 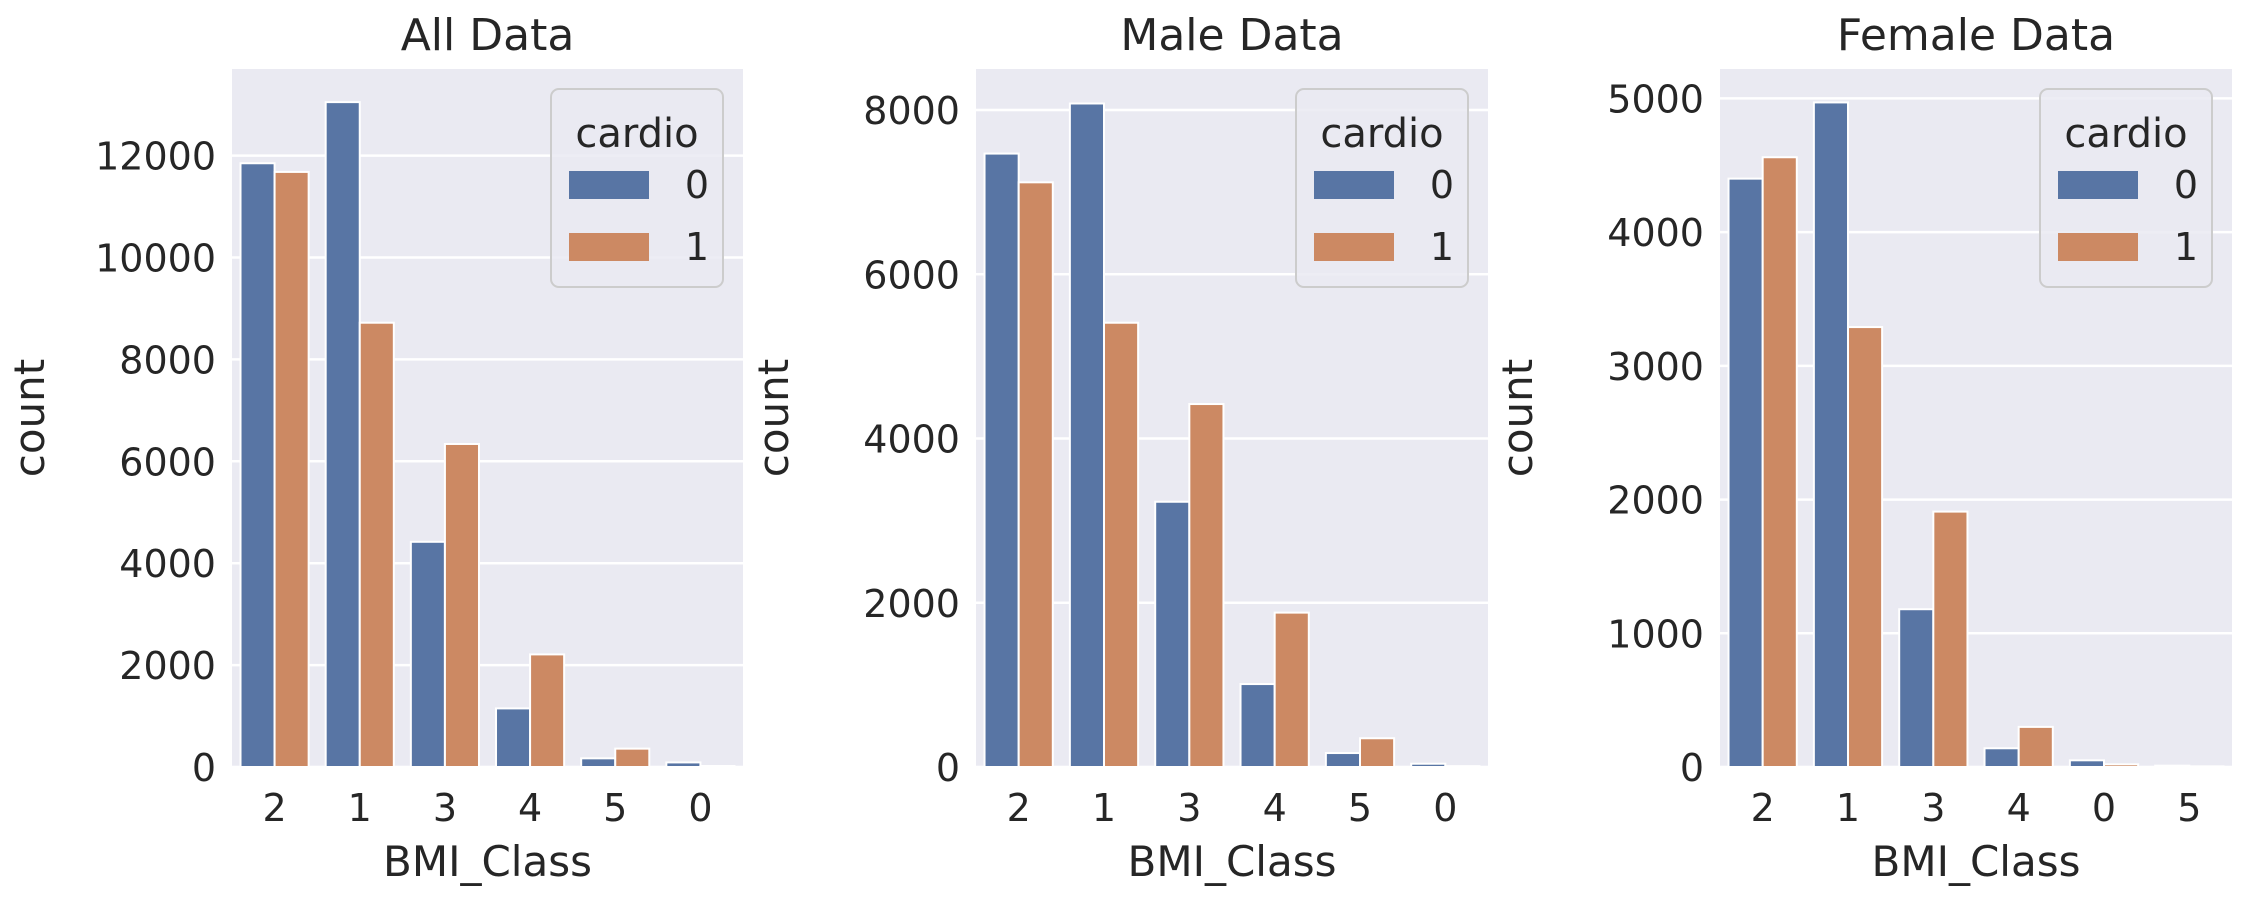 What do you see at coordinates (1231, 35) in the screenshot?
I see `chart-title: Male Data` at bounding box center [1231, 35].